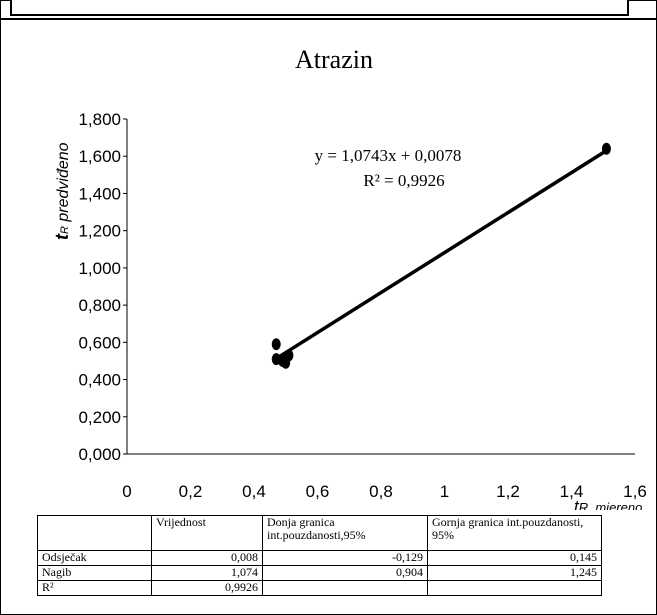 The width and height of the screenshot is (657, 615). I want to click on x-tick-label: 0,6, so click(318, 491).